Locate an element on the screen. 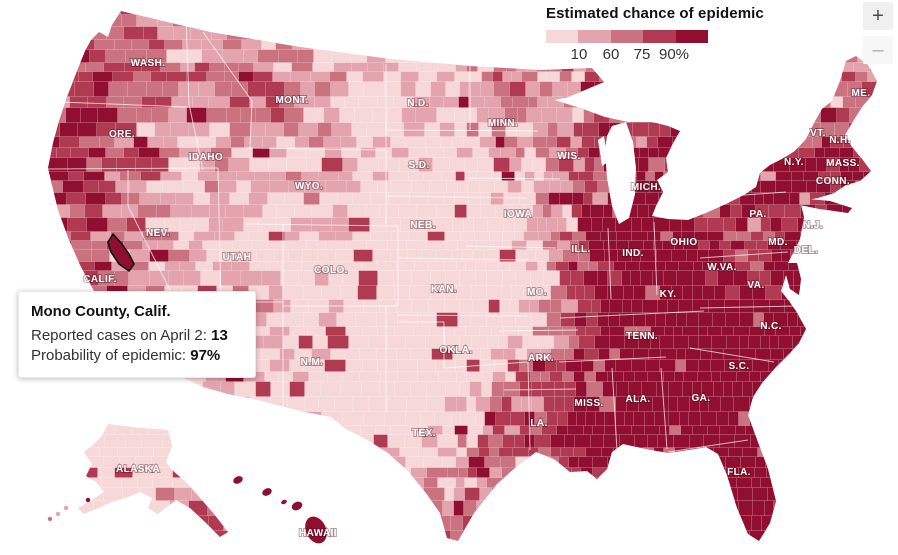  state-label: DEL. is located at coordinates (806, 250).